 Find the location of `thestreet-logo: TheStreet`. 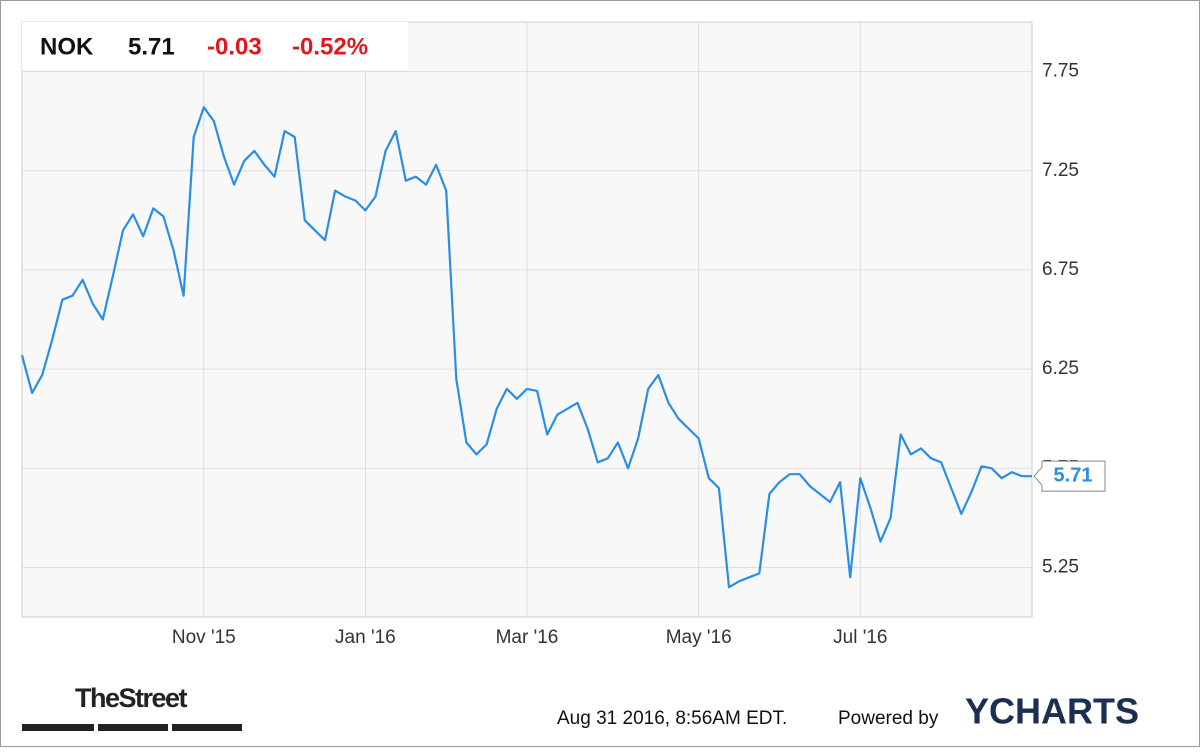

thestreet-logo: TheStreet is located at coordinates (131, 698).